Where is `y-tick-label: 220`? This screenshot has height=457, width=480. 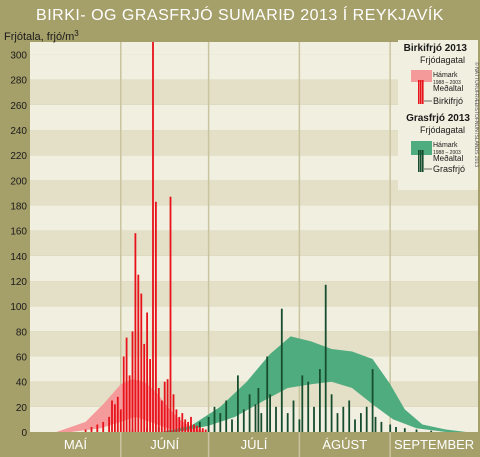 y-tick-label: 220 is located at coordinates (18, 156).